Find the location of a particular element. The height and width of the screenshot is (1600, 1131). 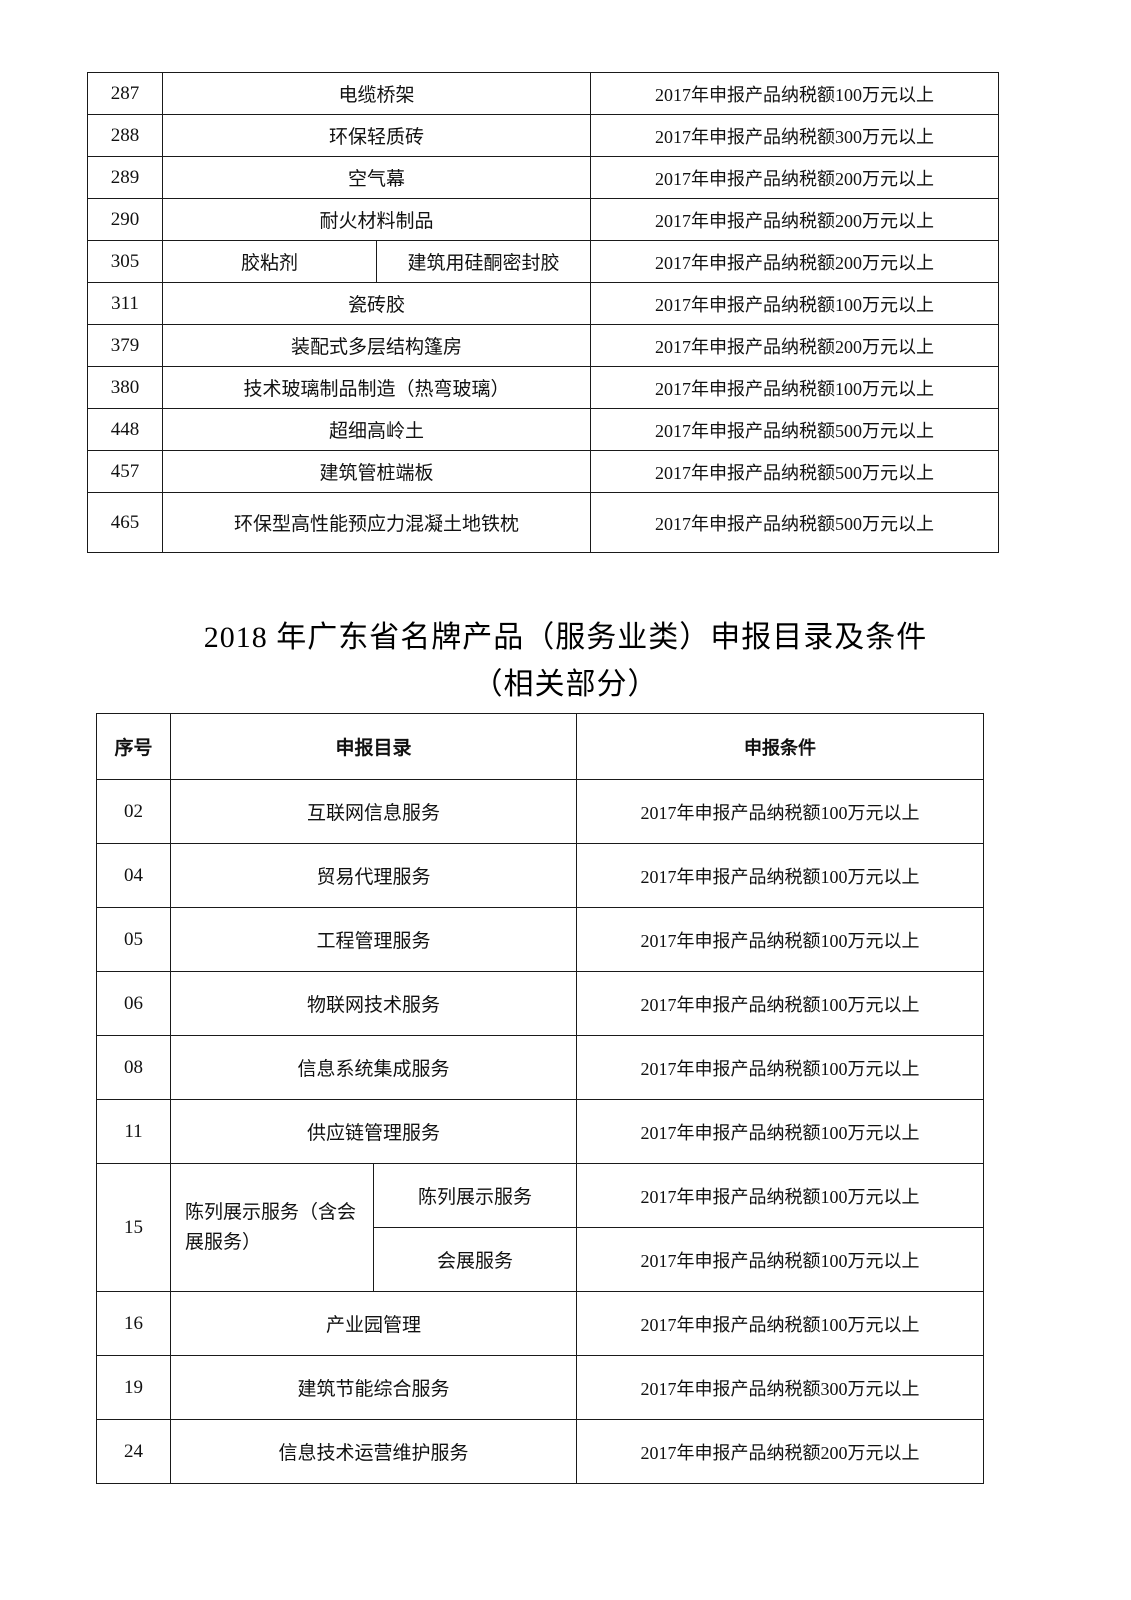

row-category: 瓷砖胶 is located at coordinates (376, 303).